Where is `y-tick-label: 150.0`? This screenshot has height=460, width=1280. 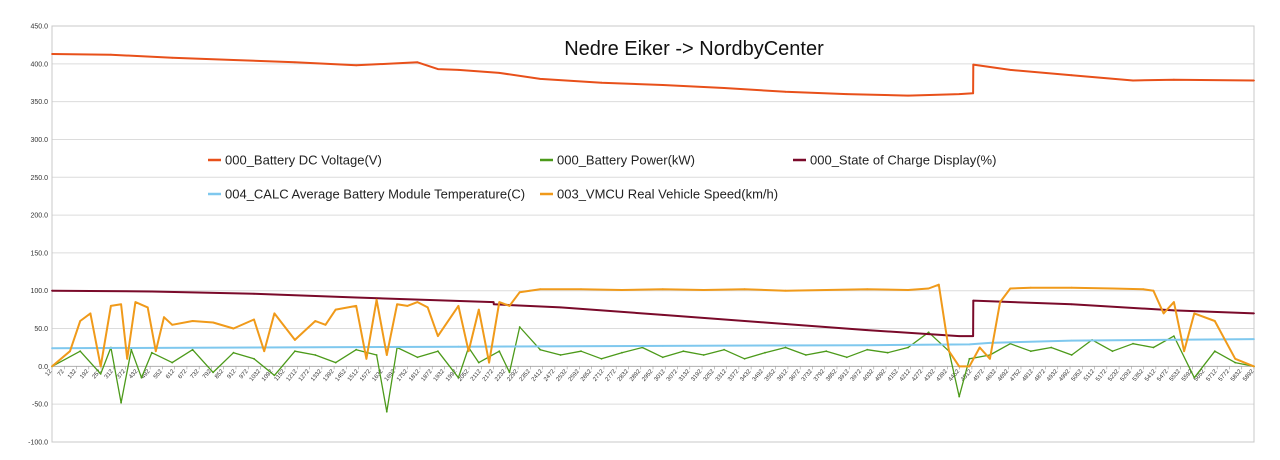
y-tick-label: 150.0 is located at coordinates (39, 253).